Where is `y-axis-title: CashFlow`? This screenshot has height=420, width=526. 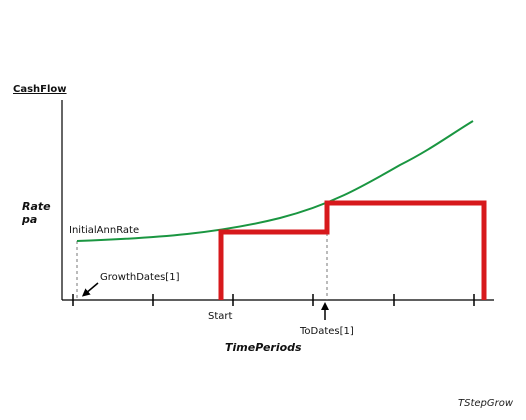 y-axis-title: CashFlow is located at coordinates (40, 89).